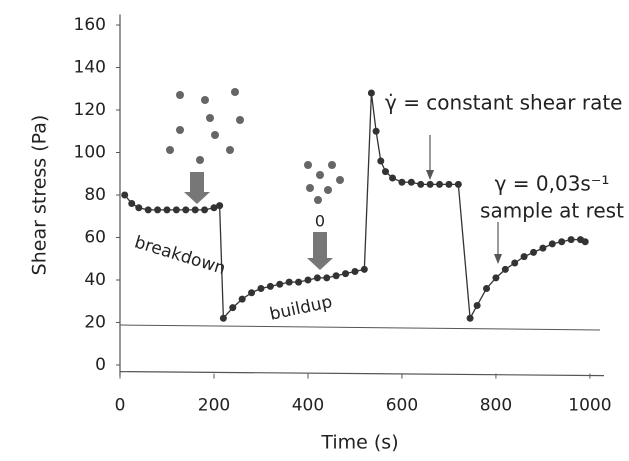  Describe the element at coordinates (95, 237) in the screenshot. I see `y-tick-label: 60` at that location.